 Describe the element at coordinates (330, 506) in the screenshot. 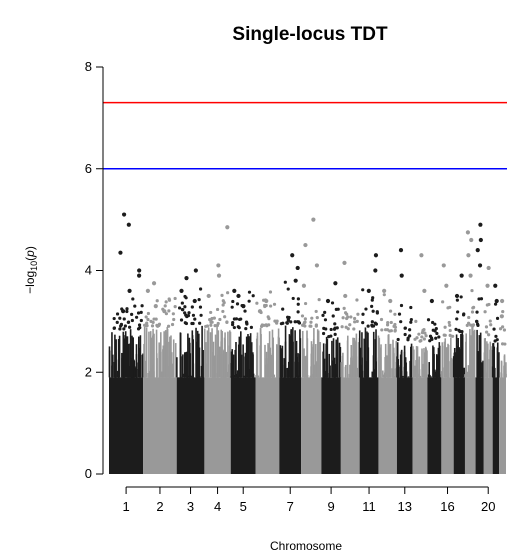

I see `x-tick-label: 9` at that location.